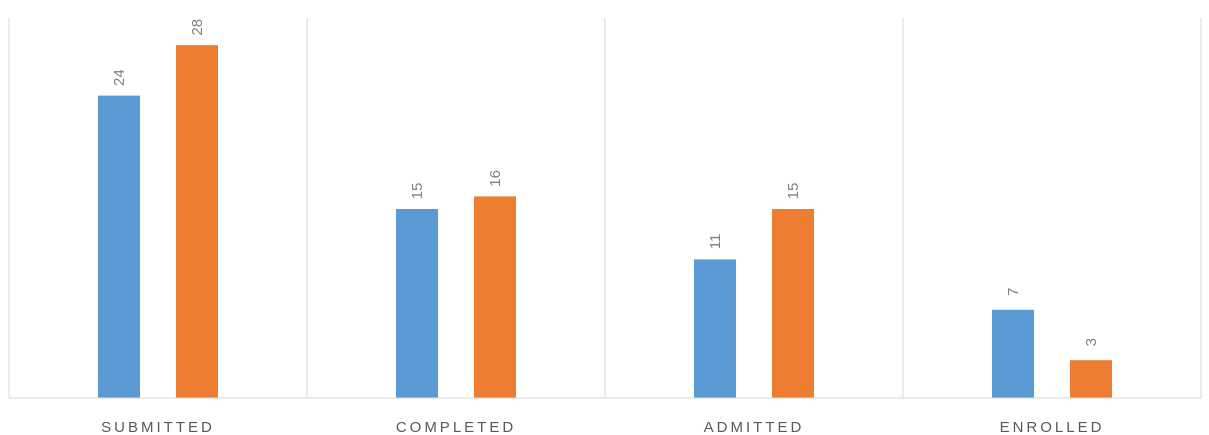  Describe the element at coordinates (715, 242) in the screenshot. I see `data-label: 11` at that location.